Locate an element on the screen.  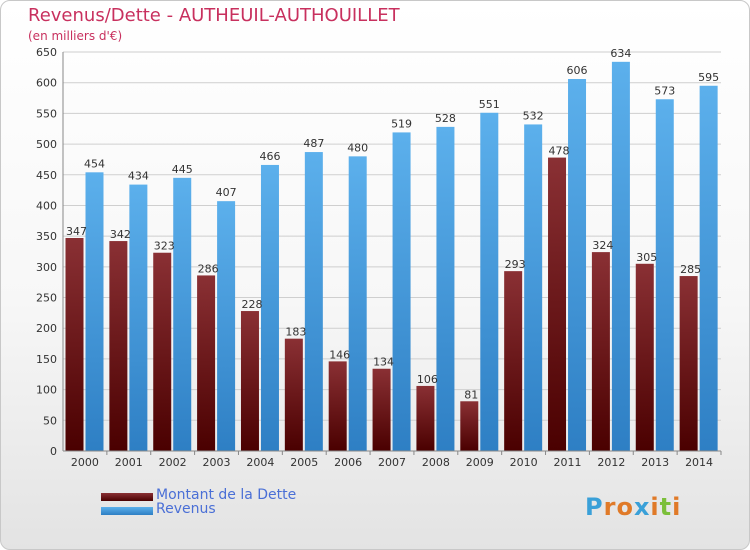
bar-dette-2006 is located at coordinates (337, 406).